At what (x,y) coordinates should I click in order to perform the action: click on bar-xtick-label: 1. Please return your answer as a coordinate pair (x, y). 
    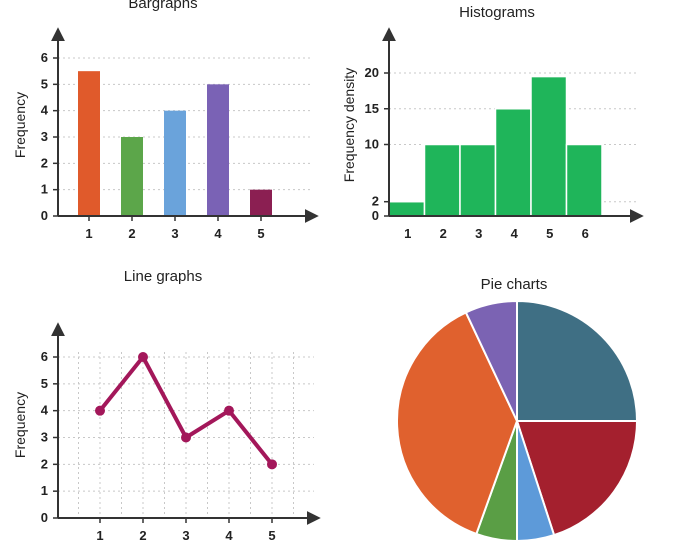
    Looking at the image, I should click on (88, 233).